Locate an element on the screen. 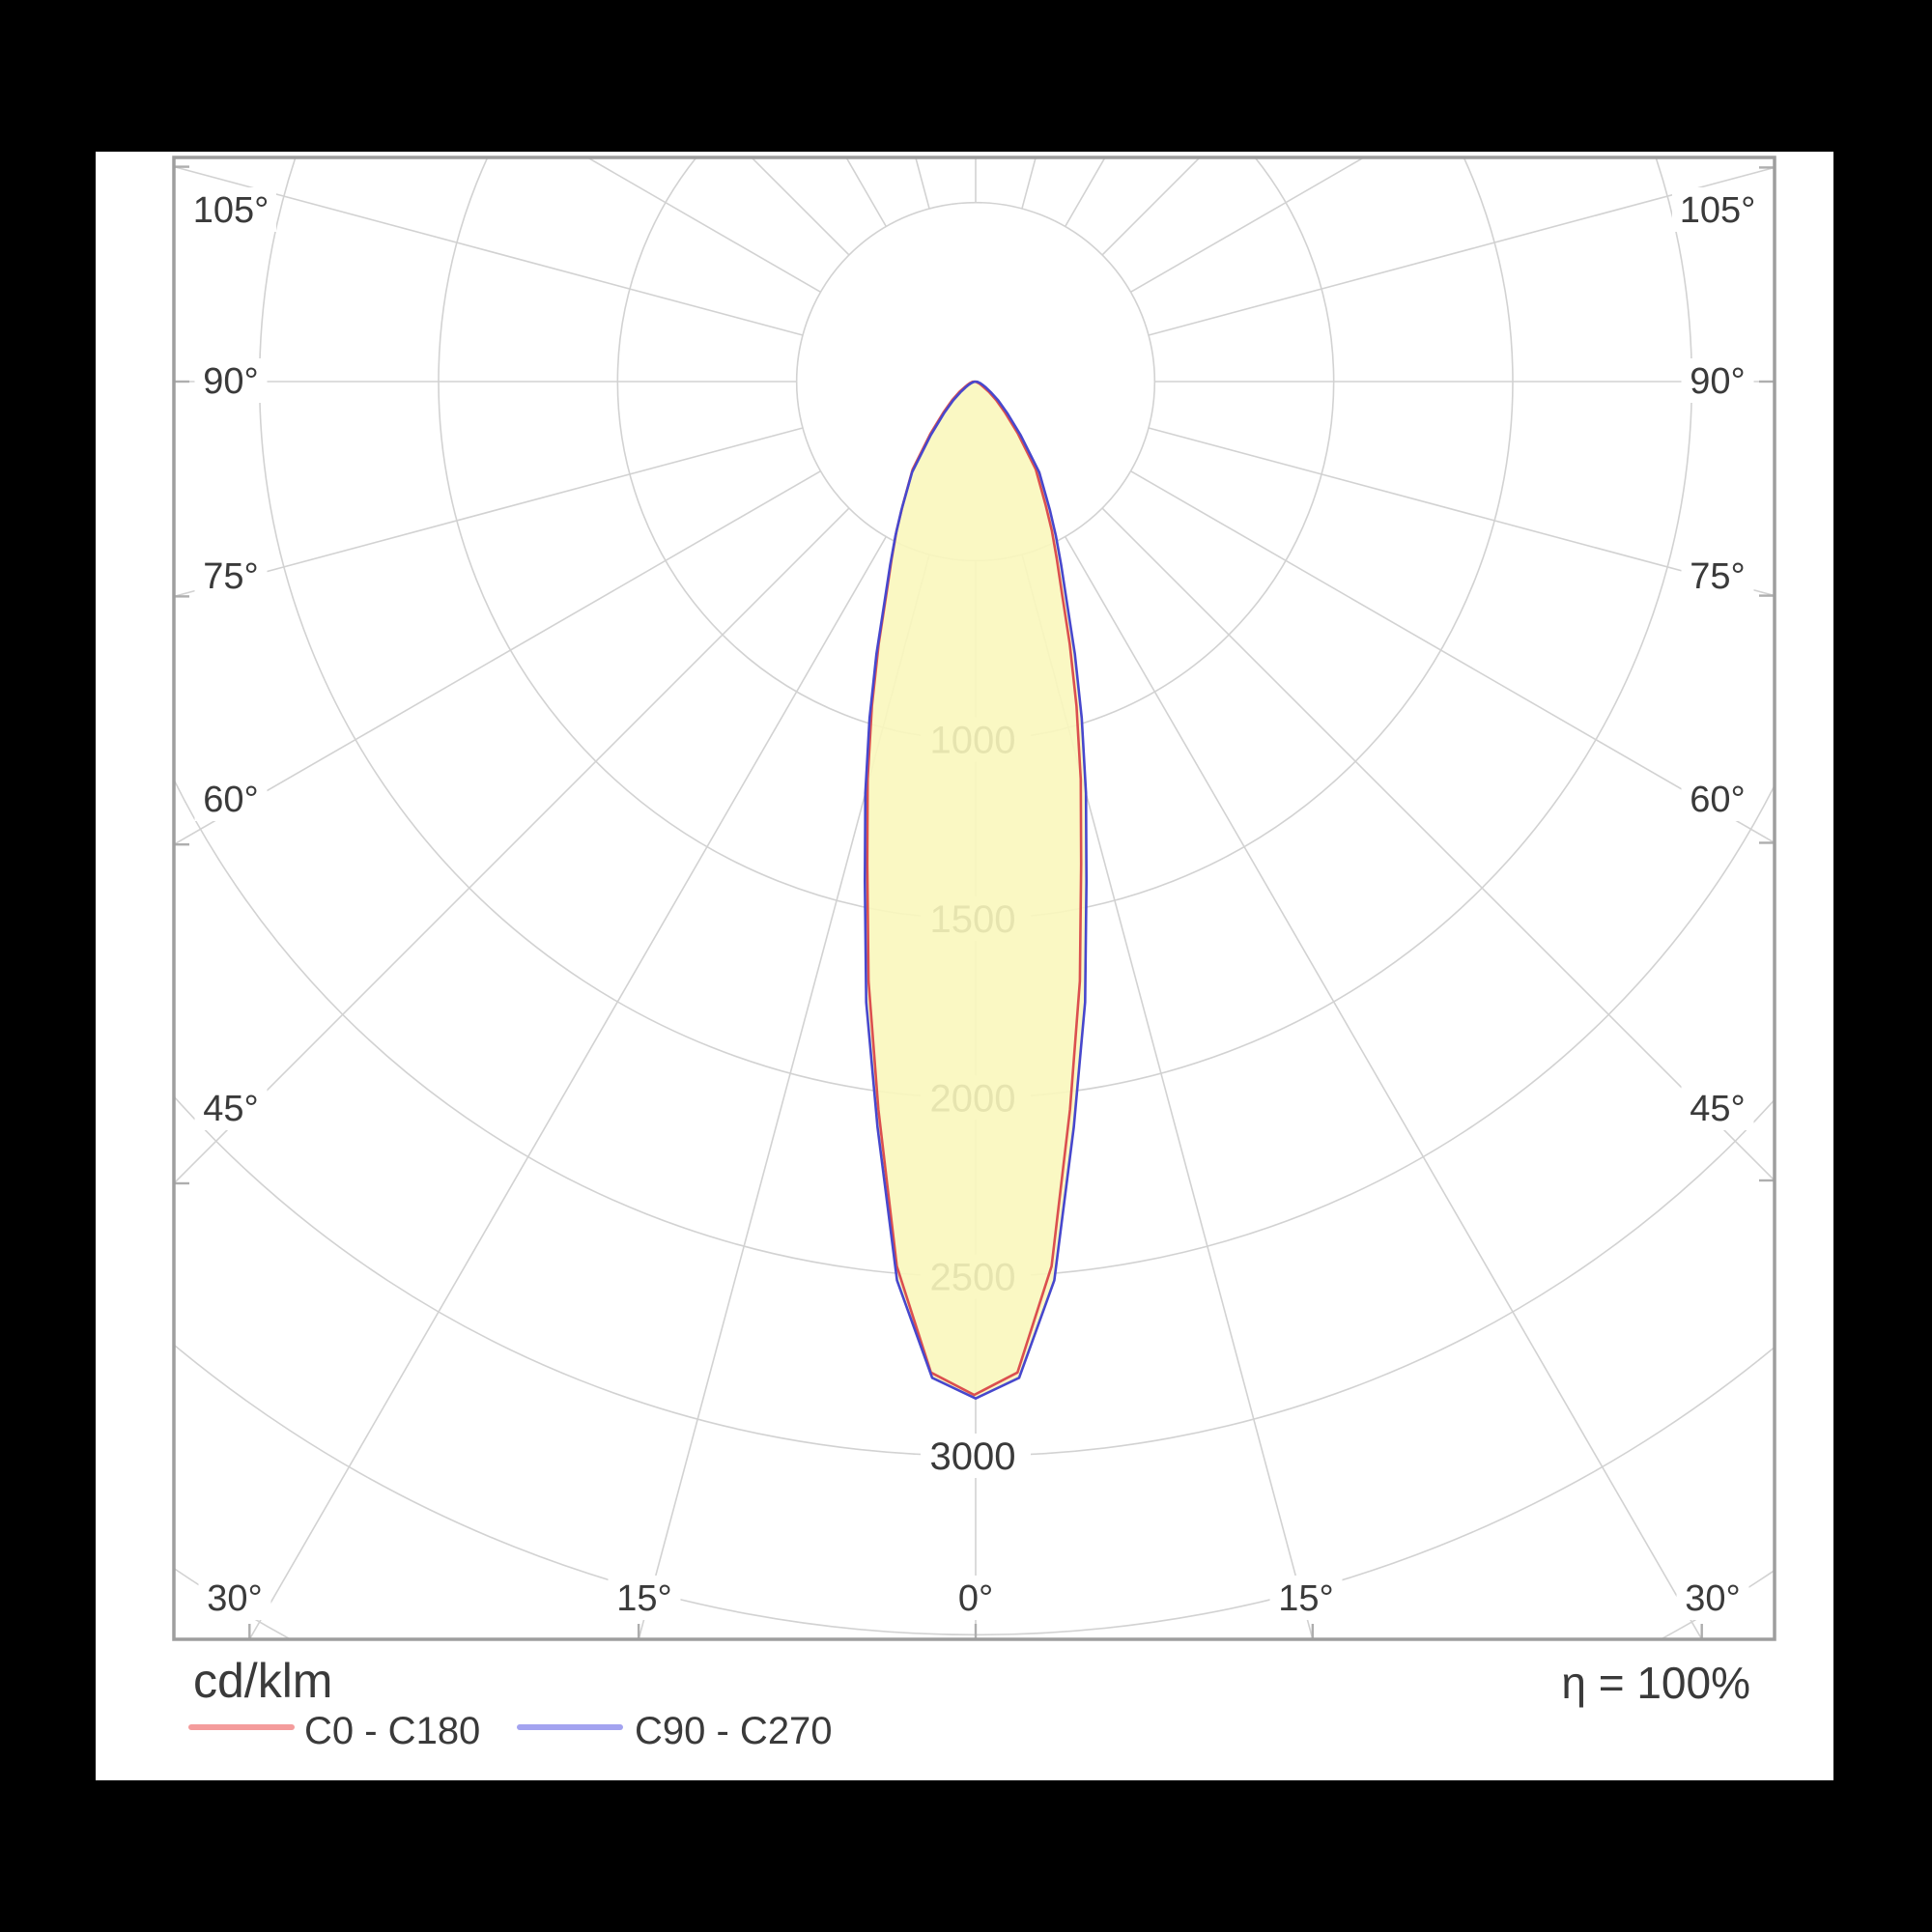 This screenshot has width=1932, height=1932. legend-swatch-c90-c270 is located at coordinates (570, 1727).